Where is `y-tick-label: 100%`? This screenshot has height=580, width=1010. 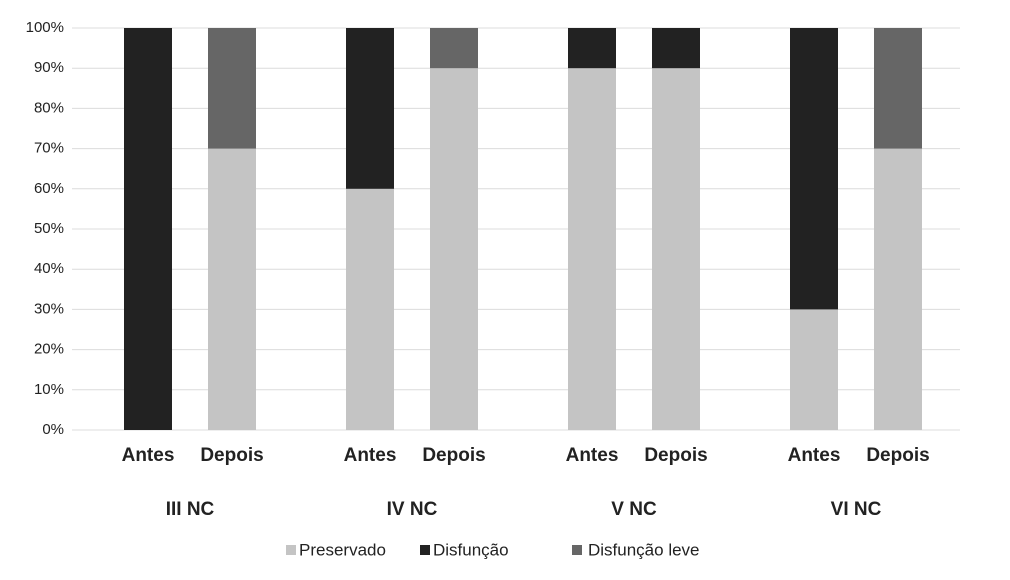
y-tick-label: 100% is located at coordinates (45, 27).